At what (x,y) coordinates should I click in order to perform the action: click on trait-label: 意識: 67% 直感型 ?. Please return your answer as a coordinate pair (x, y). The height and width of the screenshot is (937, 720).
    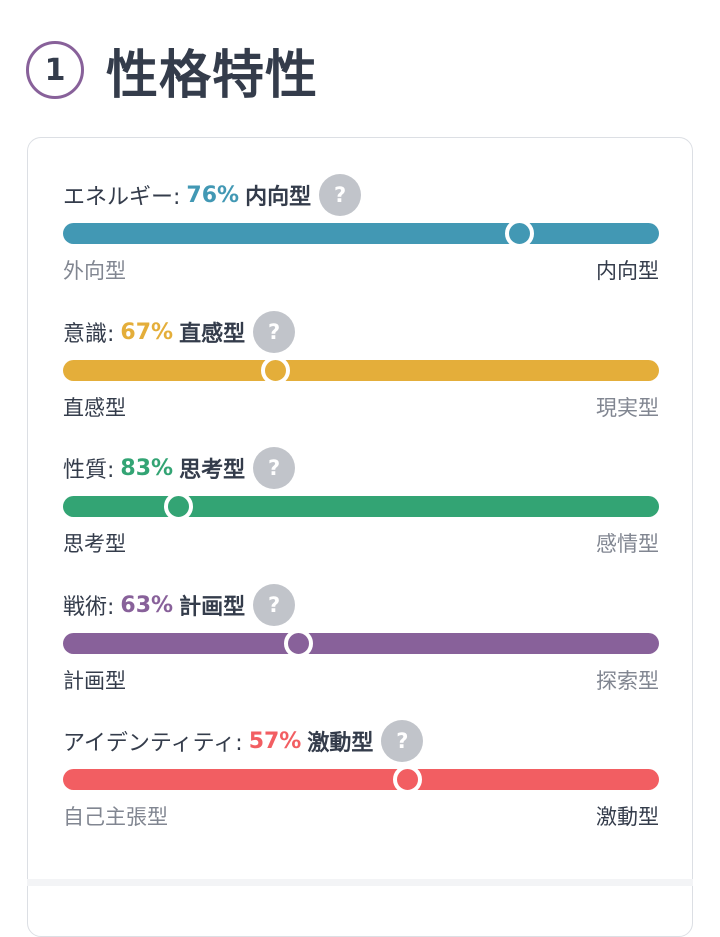
    Looking at the image, I should click on (179, 332).